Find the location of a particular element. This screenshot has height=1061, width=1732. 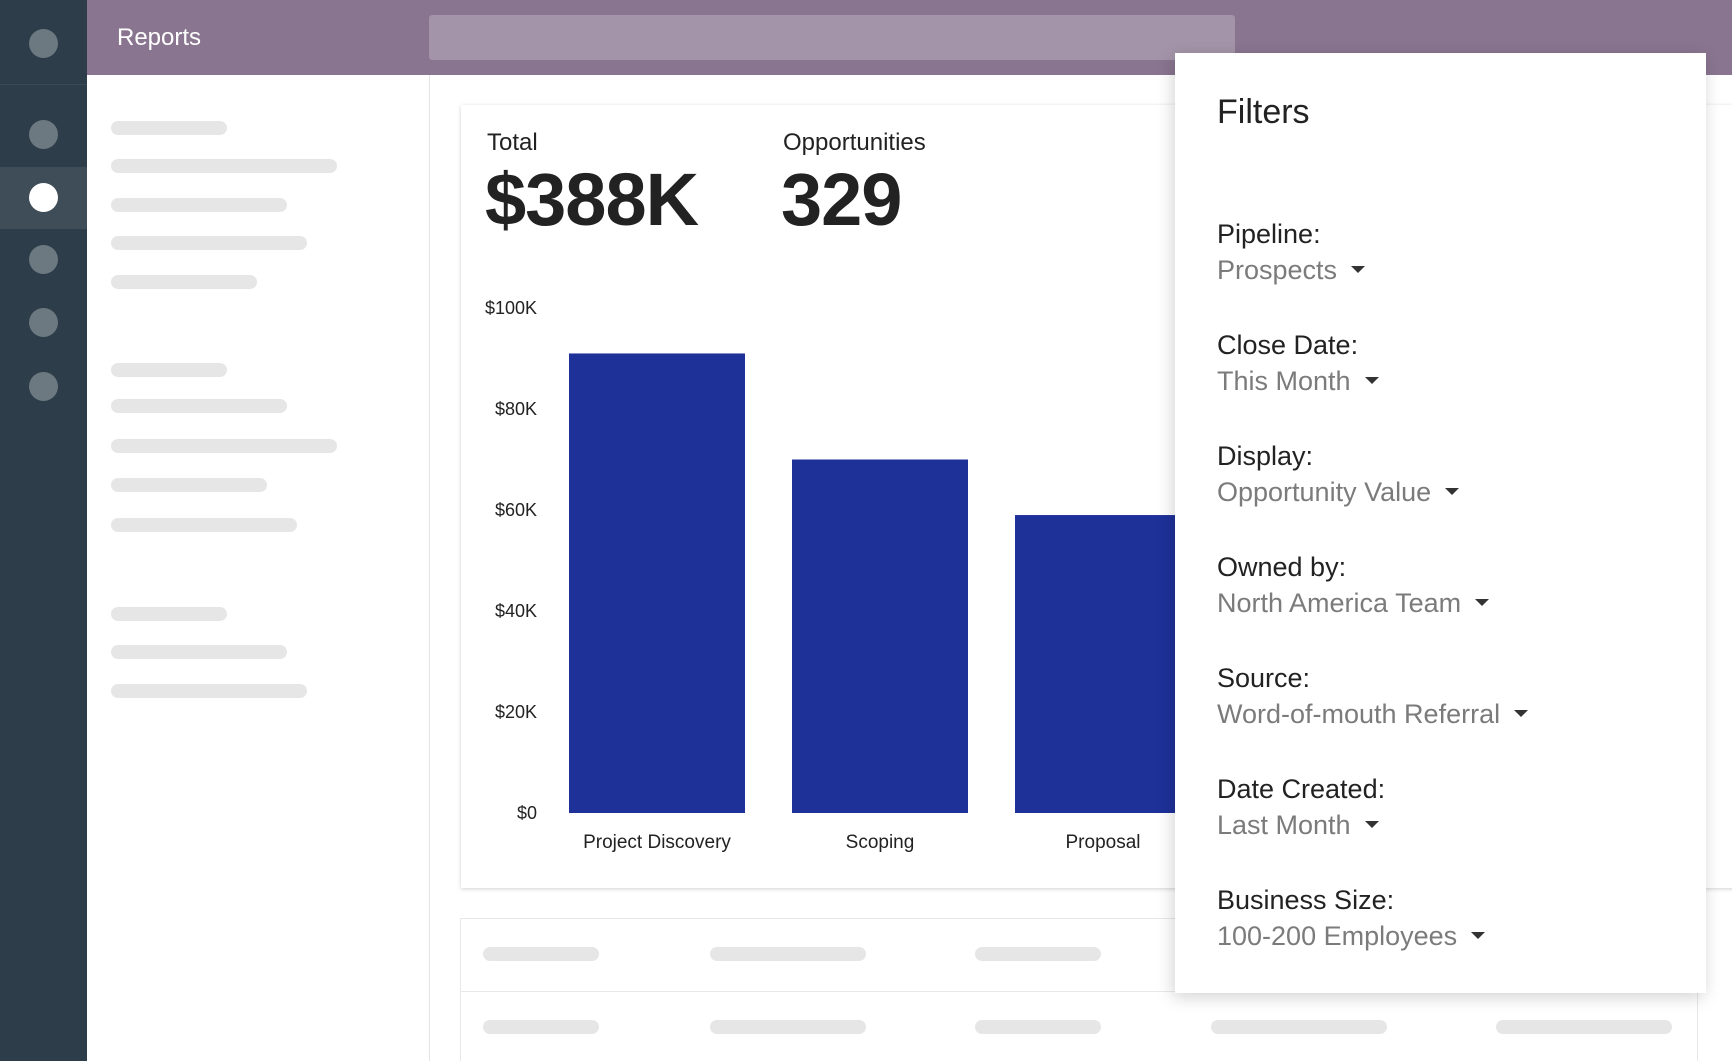

kpi-total-label: Total is located at coordinates (512, 142).